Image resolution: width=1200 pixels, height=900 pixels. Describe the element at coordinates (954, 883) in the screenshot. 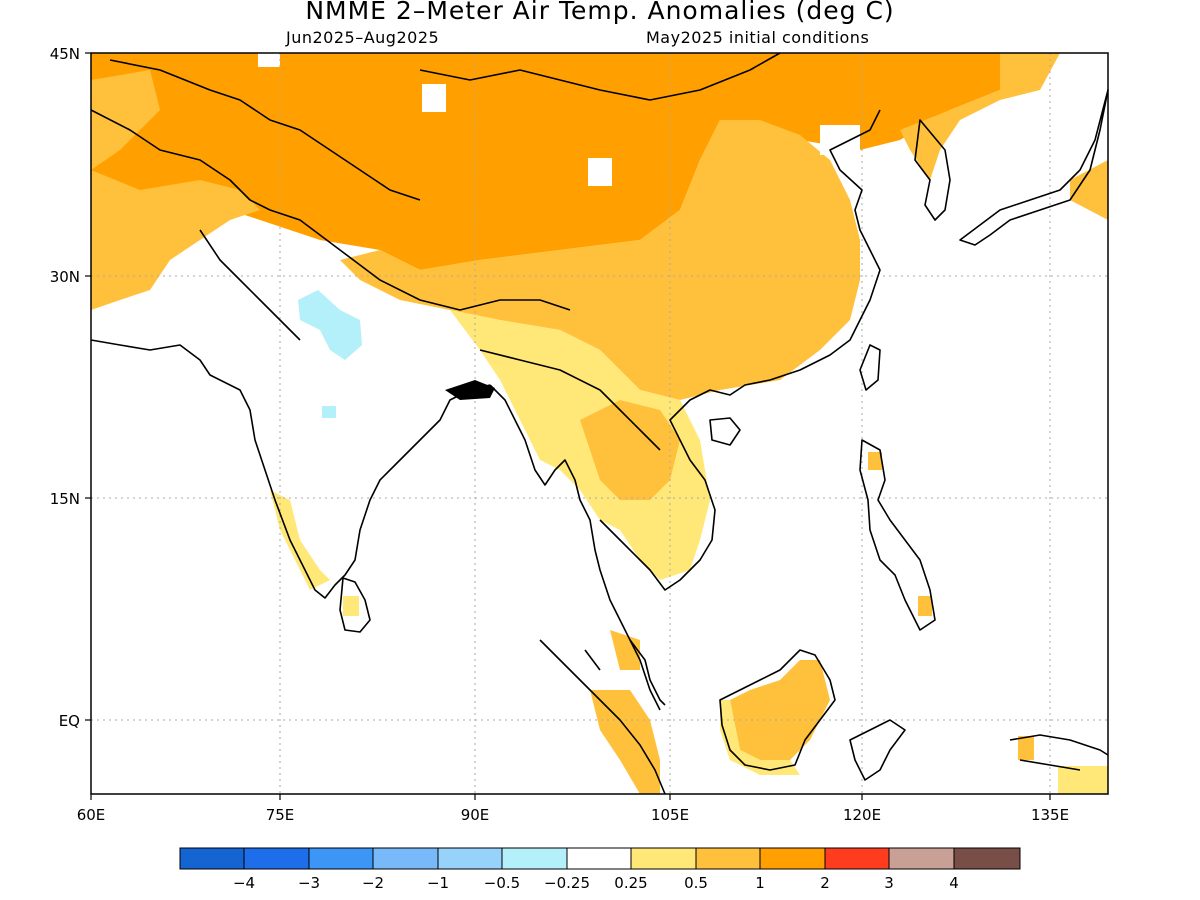

I see `colorbar-label: 4` at that location.